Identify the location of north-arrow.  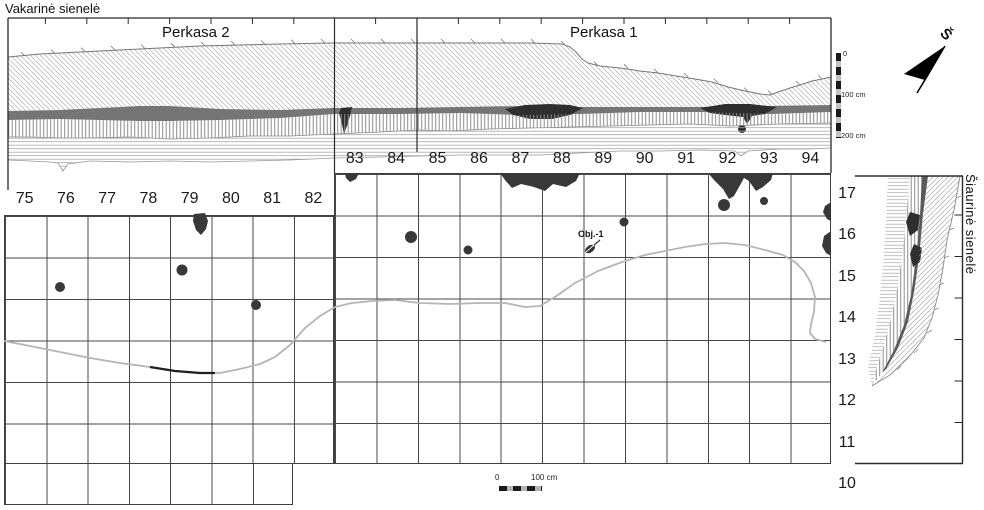
(925, 69).